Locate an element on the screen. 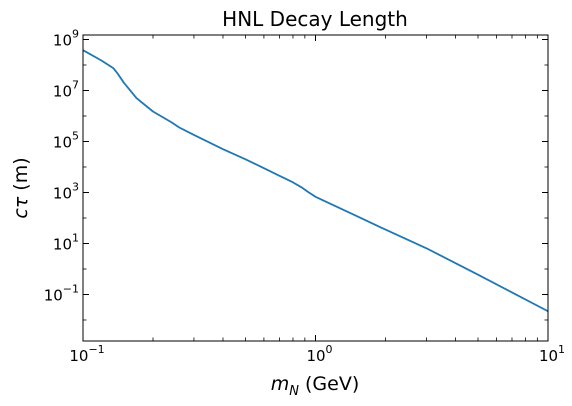 This screenshot has width=572, height=406. y-axis-label-unit: (m) is located at coordinates (21, 176).